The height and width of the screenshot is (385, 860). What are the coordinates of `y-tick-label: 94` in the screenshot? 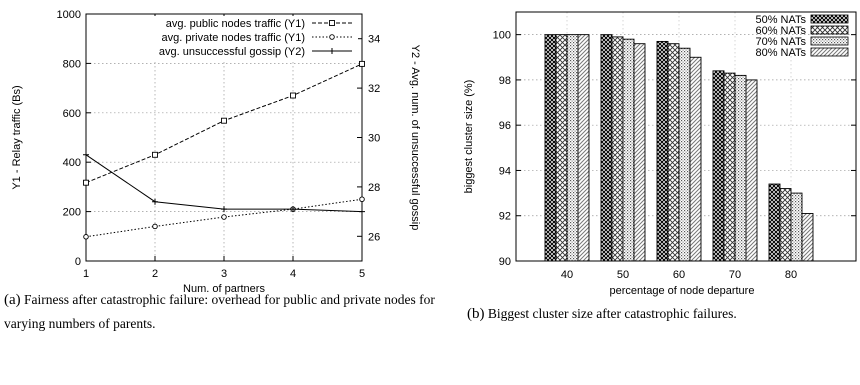 It's located at (505, 171).